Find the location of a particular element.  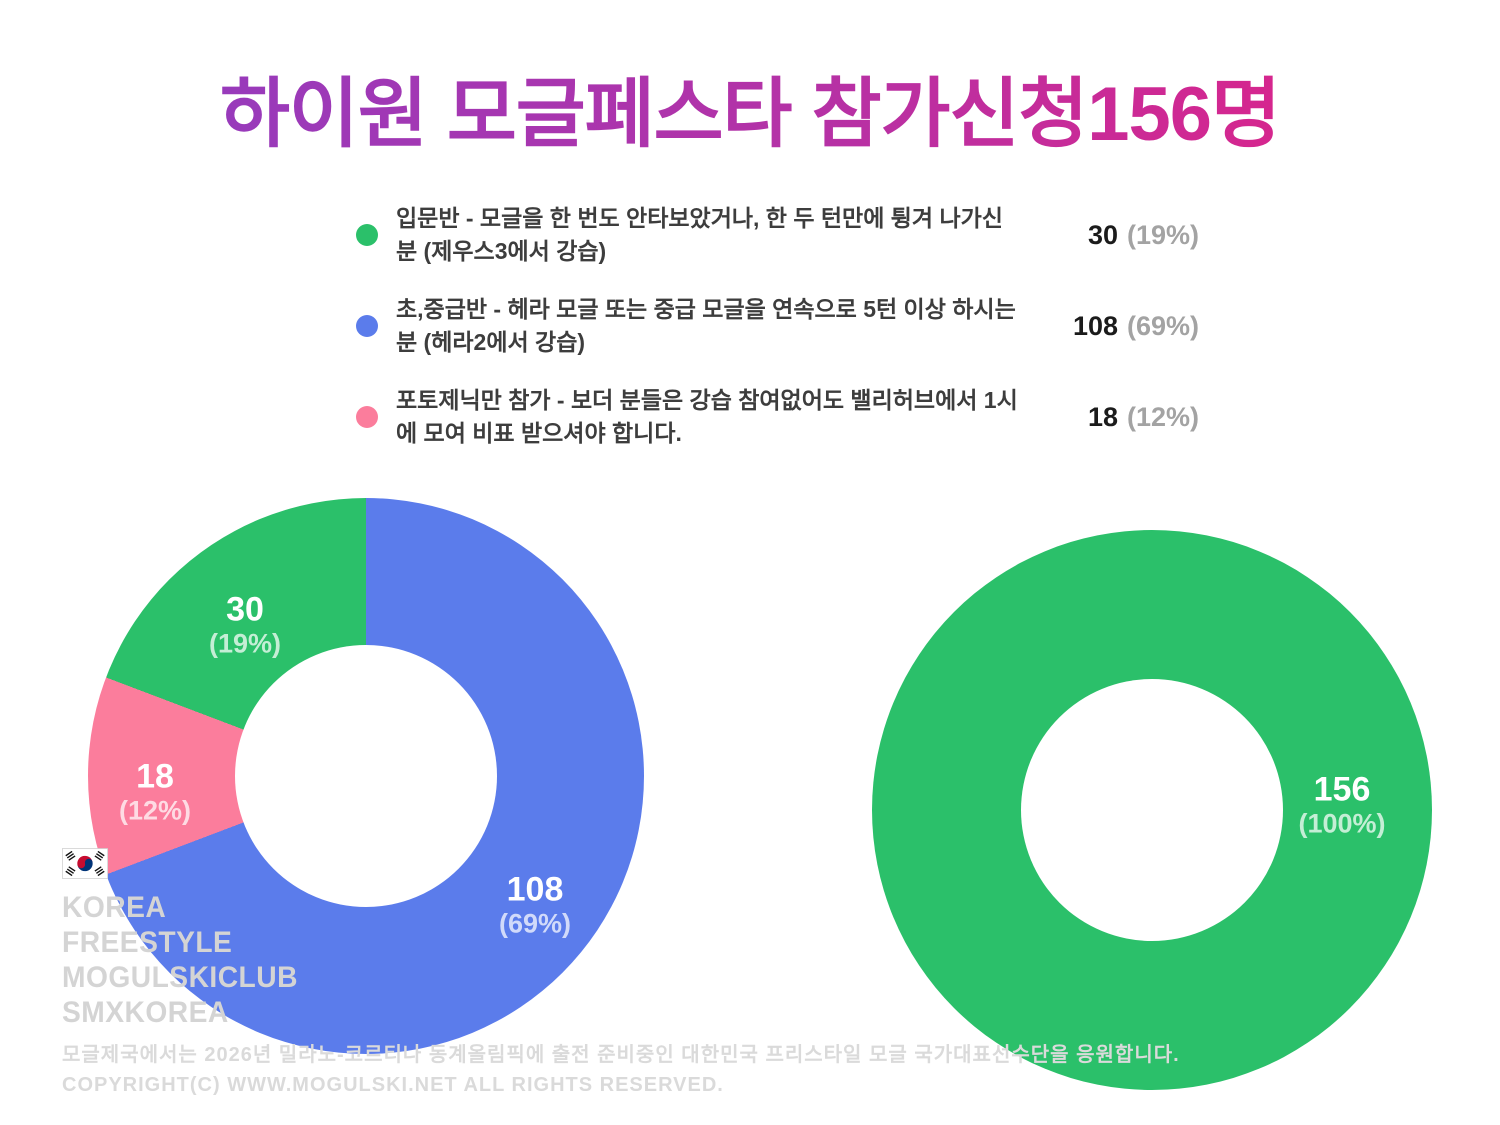

slice-value: 30 is located at coordinates (245, 609).